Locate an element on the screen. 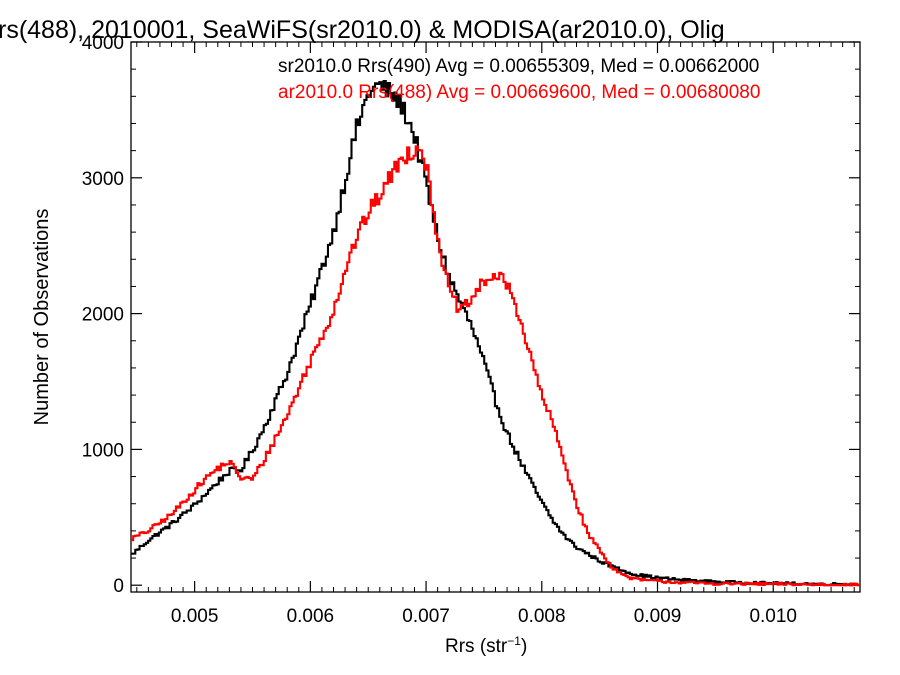 The height and width of the screenshot is (675, 900). x-tick-label: 0.009 is located at coordinates (658, 616).